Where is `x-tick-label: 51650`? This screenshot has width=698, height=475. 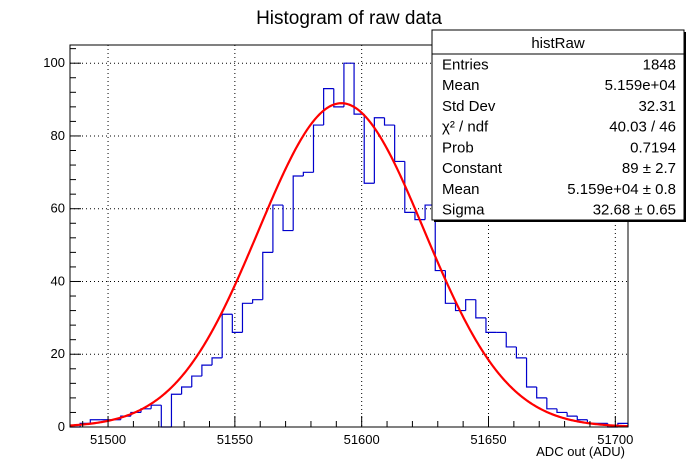
x-tick-label: 51650 is located at coordinates (488, 439).